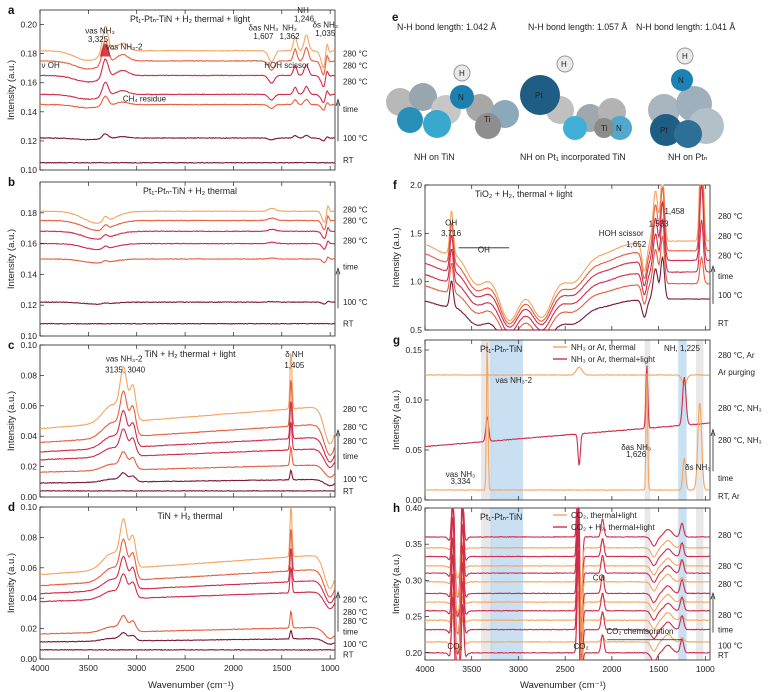  Describe the element at coordinates (355, 241) in the screenshot. I see `right-label-b-2: 280 °C` at that location.